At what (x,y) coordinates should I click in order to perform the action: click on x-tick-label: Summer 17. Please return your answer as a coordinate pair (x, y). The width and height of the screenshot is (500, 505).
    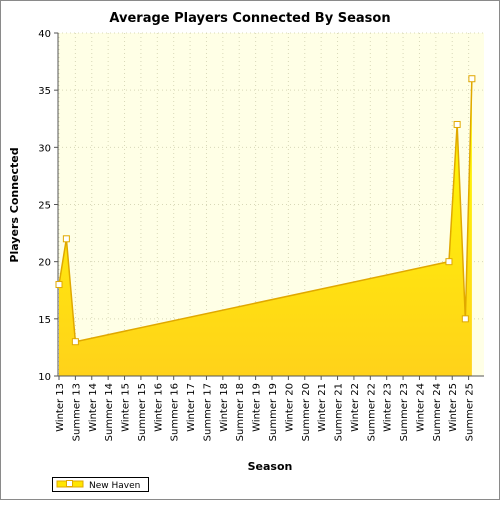
    Looking at the image, I should click on (207, 412).